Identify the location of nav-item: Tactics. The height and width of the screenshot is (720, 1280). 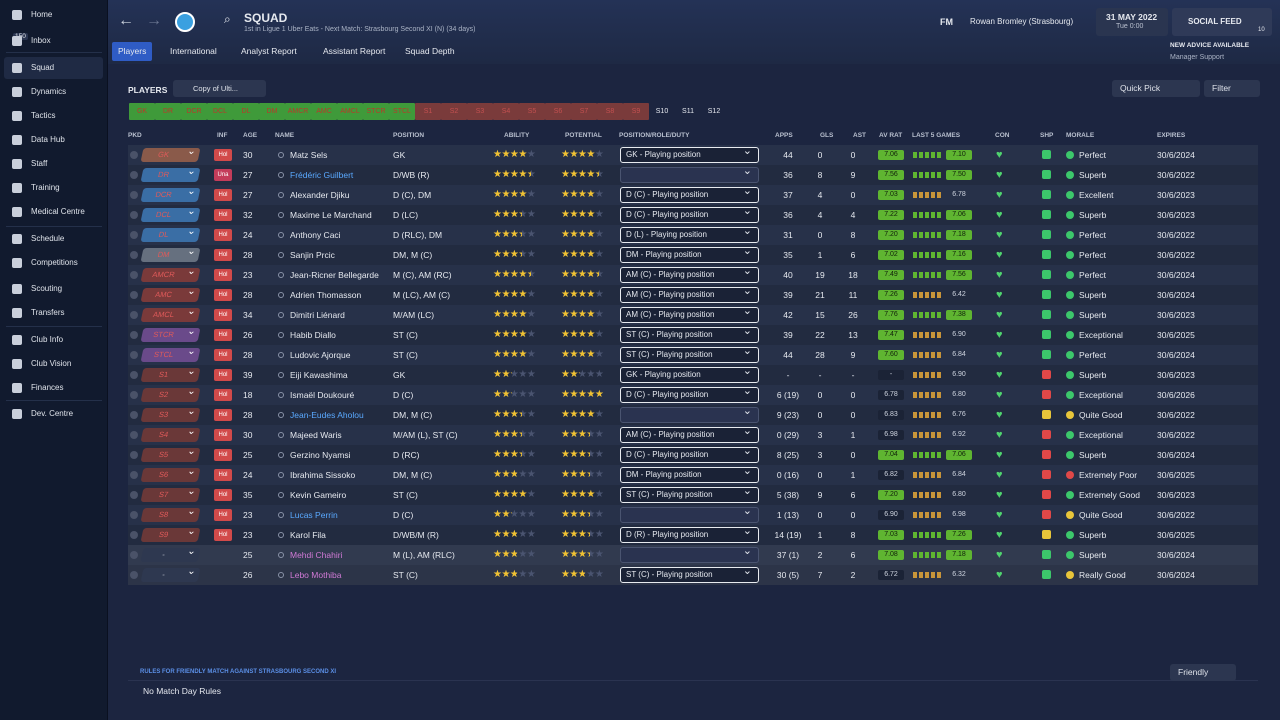
(53, 116).